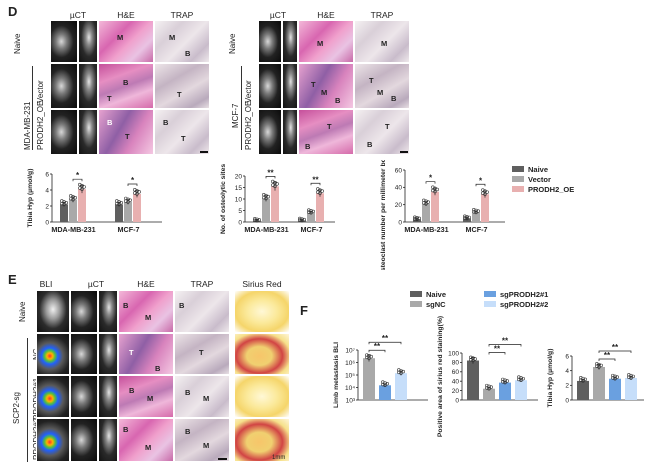 Image resolution: width=650 pixels, height=468 pixels. Describe the element at coordinates (202, 311) in the screenshot. I see `trap-image: B` at that location.